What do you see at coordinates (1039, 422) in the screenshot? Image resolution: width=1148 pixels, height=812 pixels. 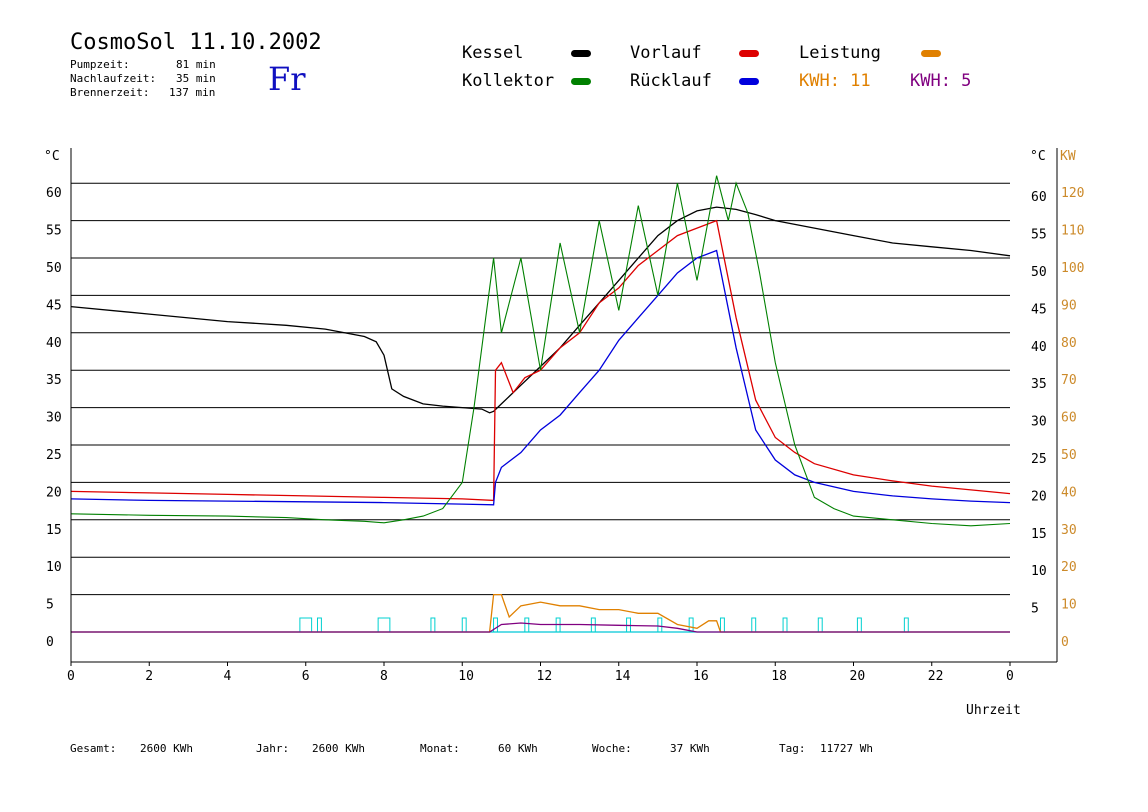 I see `y-right-tick-label: 30` at bounding box center [1039, 422].